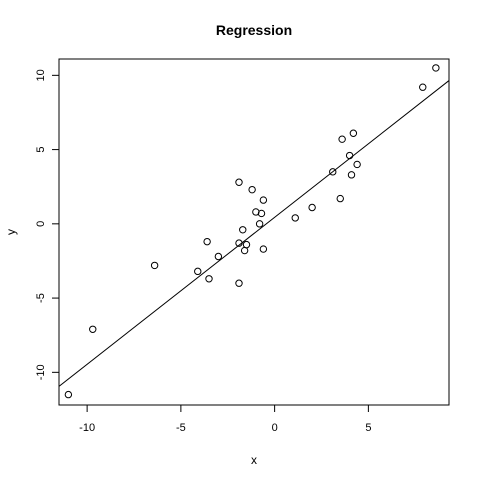 This screenshot has width=480, height=480. I want to click on x-tick-label: 5, so click(368, 428).